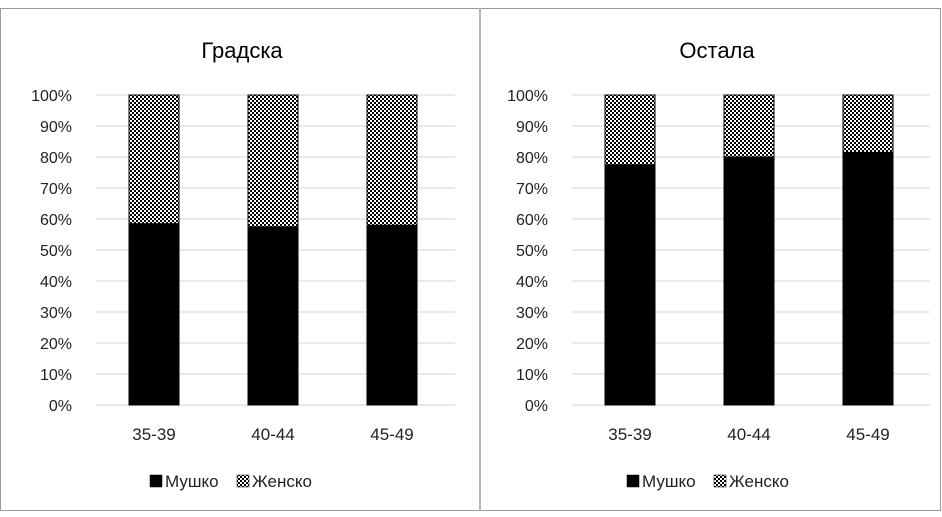 The height and width of the screenshot is (517, 942). What do you see at coordinates (717, 50) in the screenshot?
I see `chart-title: Остала` at bounding box center [717, 50].